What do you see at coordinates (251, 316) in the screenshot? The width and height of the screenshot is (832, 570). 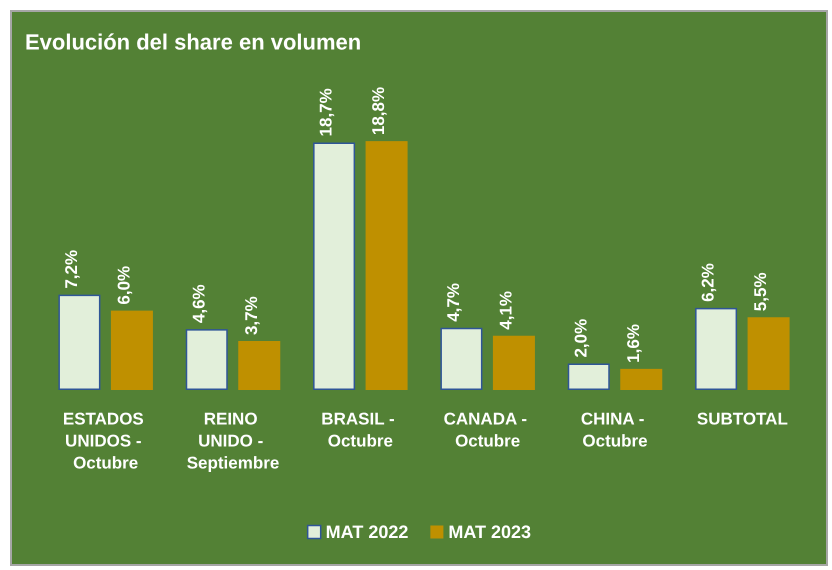 I see `data-label: 3,7%` at bounding box center [251, 316].